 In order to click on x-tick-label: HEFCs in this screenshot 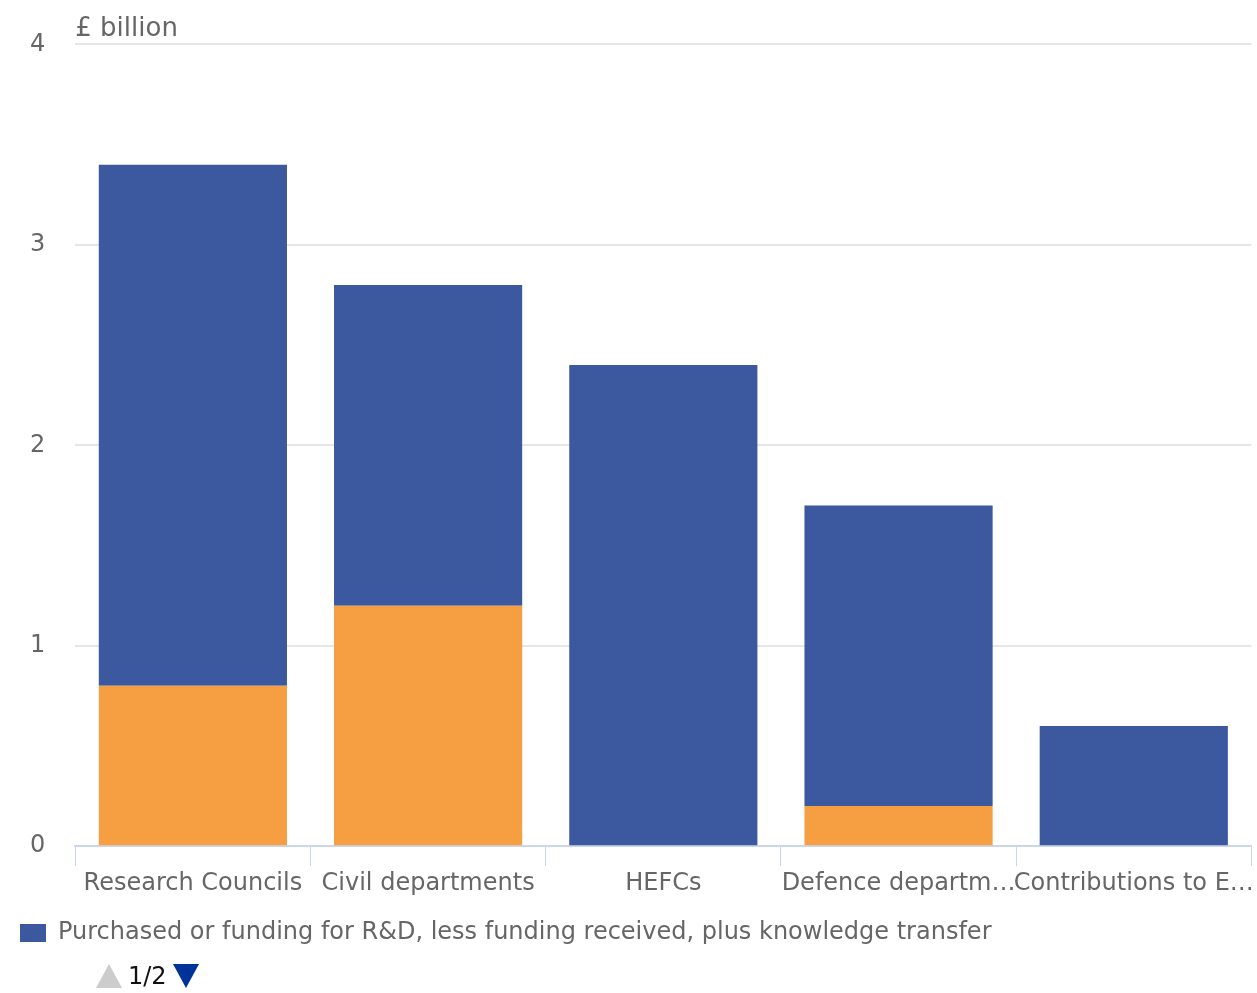, I will do `click(663, 881)`.